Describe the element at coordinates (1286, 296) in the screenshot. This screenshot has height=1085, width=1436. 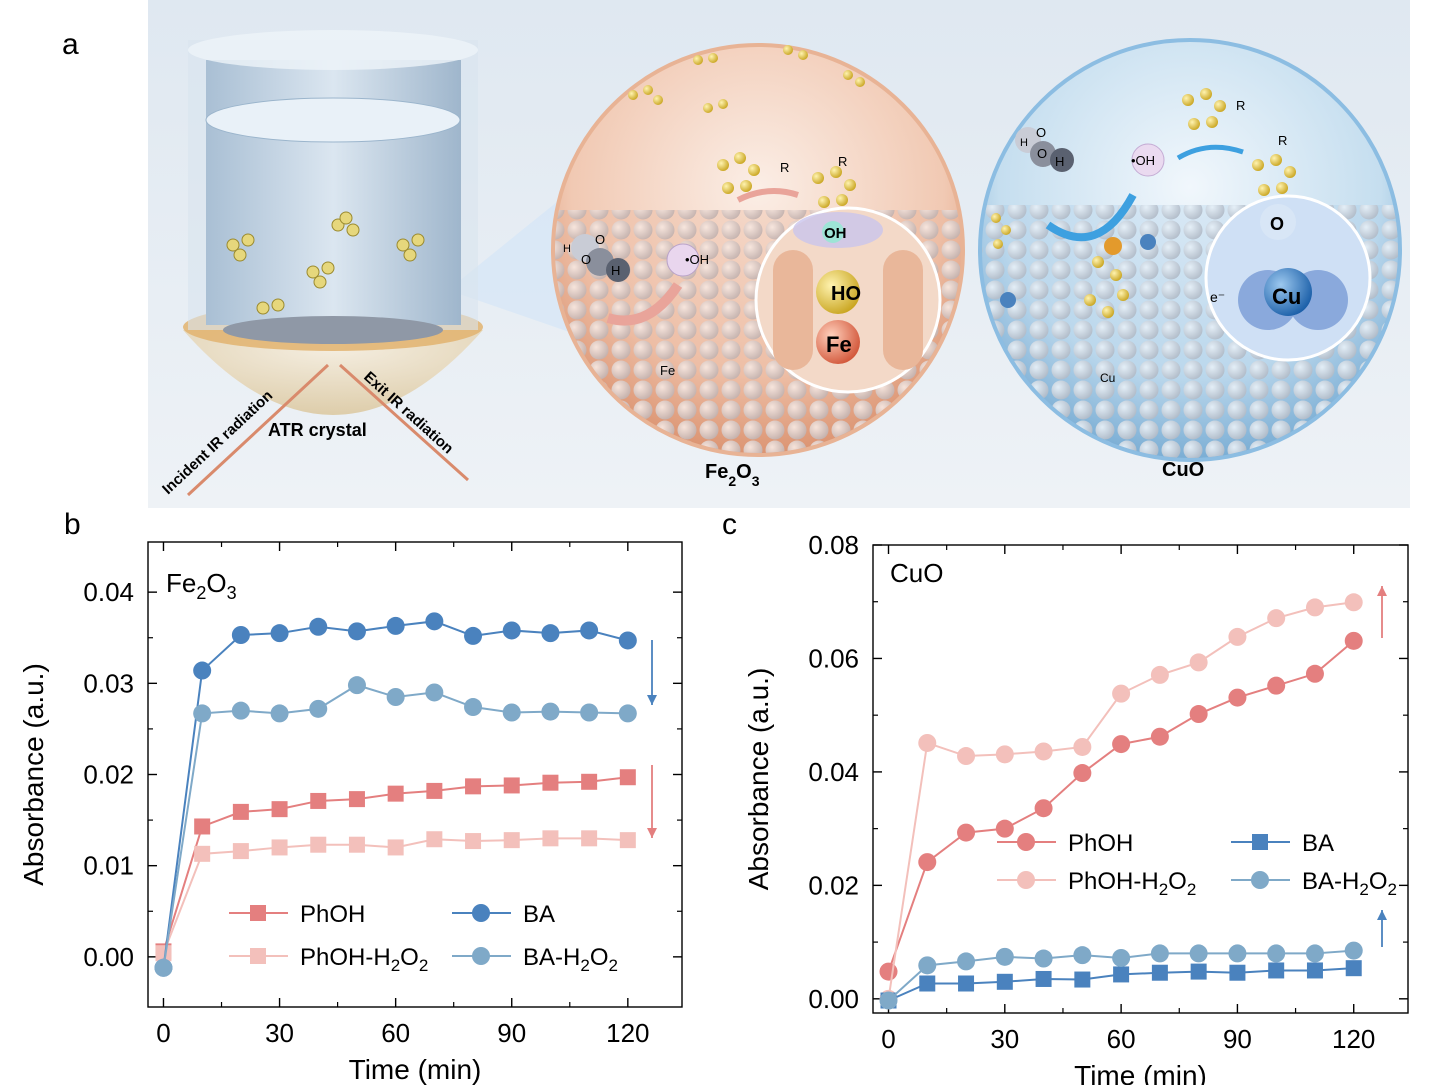
I see `cu-site-label: Cu` at that location.